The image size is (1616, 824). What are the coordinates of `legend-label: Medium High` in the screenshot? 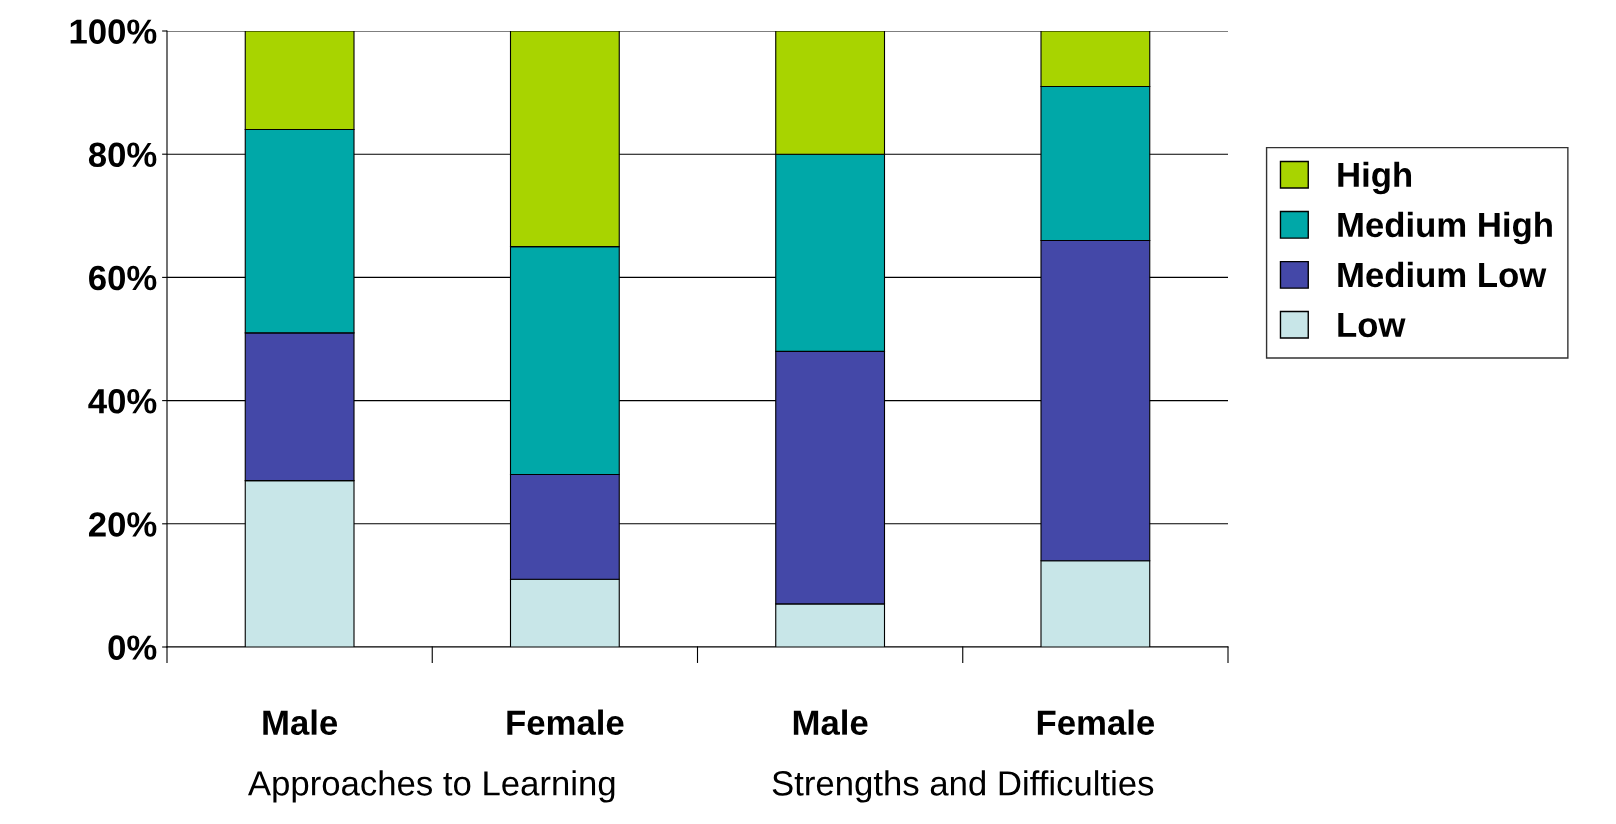 It's located at (1445, 228).